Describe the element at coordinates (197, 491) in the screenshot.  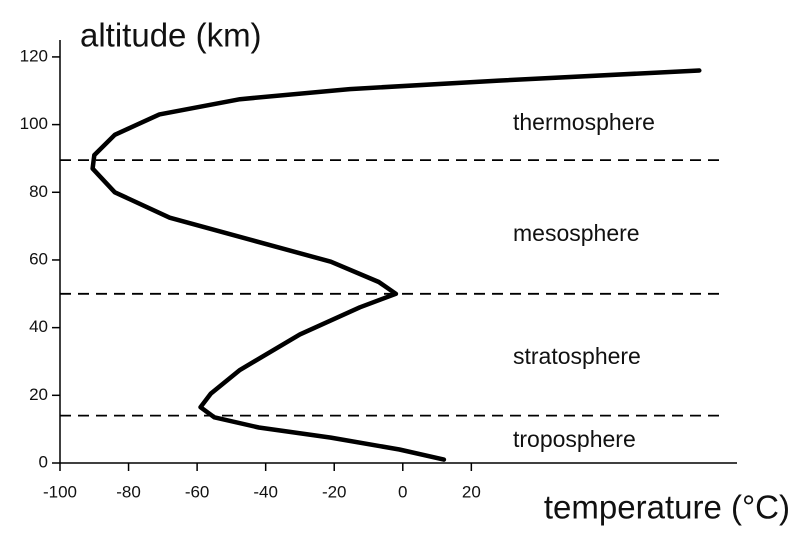
I see `x-tick-label: -60` at that location.